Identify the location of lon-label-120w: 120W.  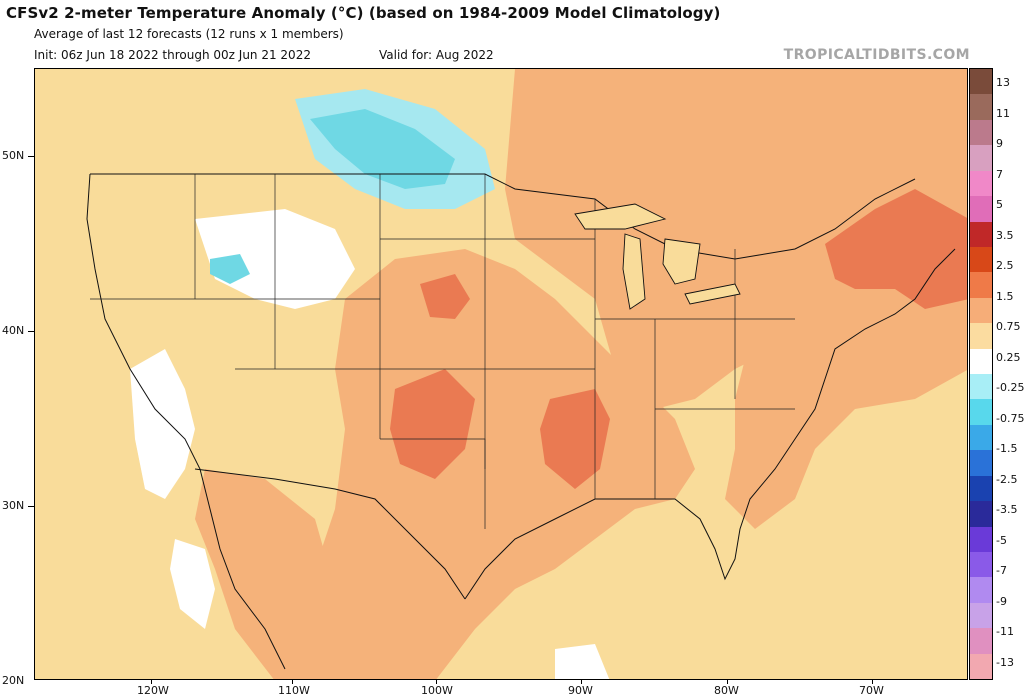
(153, 690).